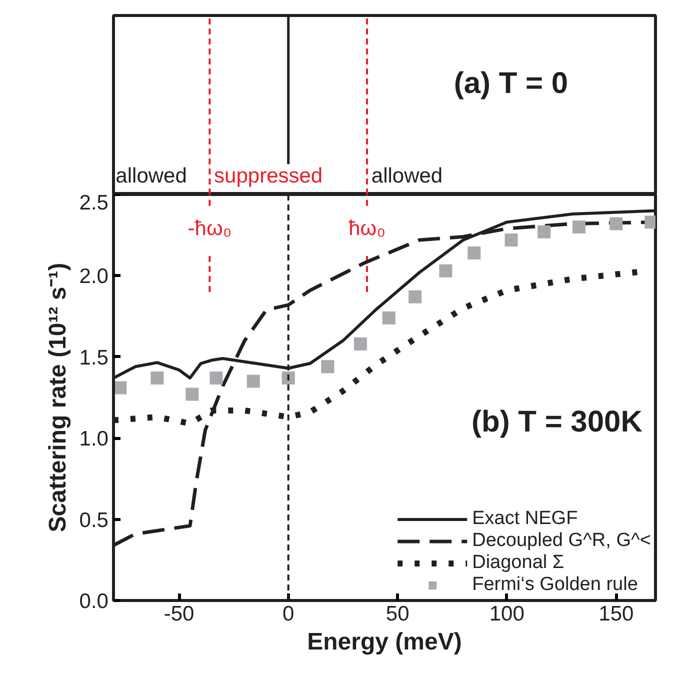  Describe the element at coordinates (506, 614) in the screenshot. I see `x-tick-label: 100` at that location.